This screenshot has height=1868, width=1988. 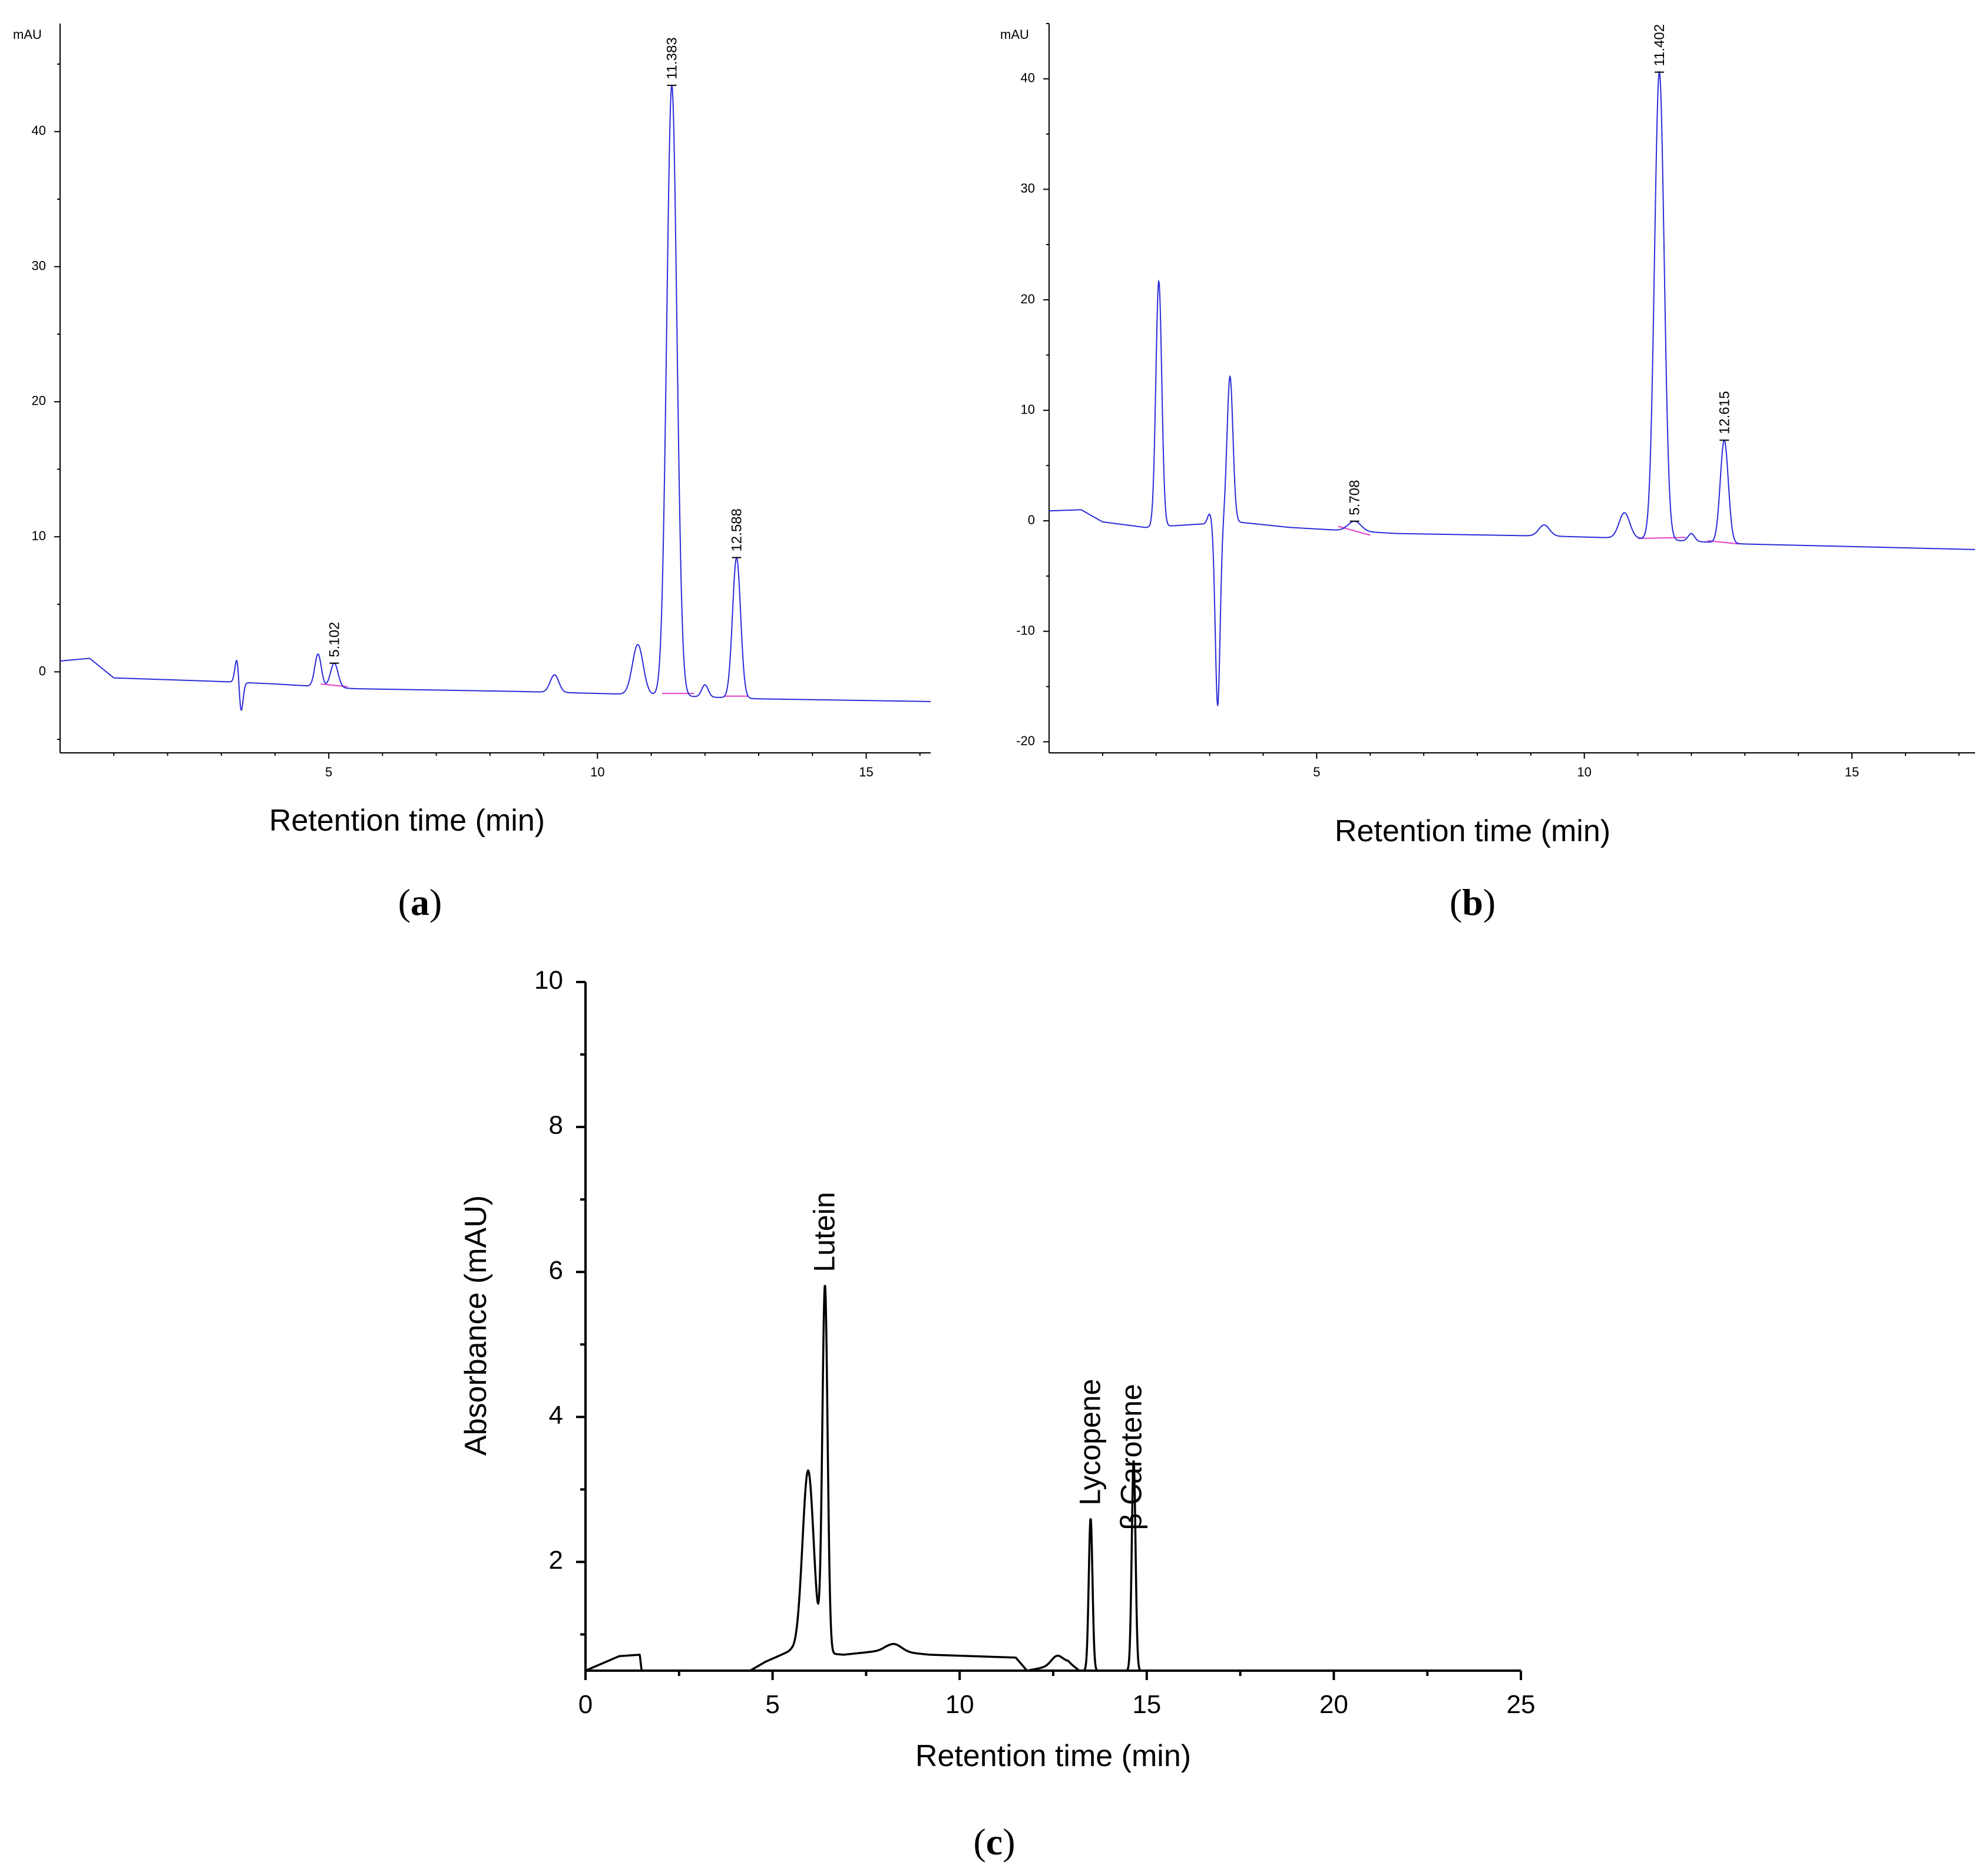 What do you see at coordinates (585, 1704) in the screenshot?
I see `x-tick-label: 0` at bounding box center [585, 1704].